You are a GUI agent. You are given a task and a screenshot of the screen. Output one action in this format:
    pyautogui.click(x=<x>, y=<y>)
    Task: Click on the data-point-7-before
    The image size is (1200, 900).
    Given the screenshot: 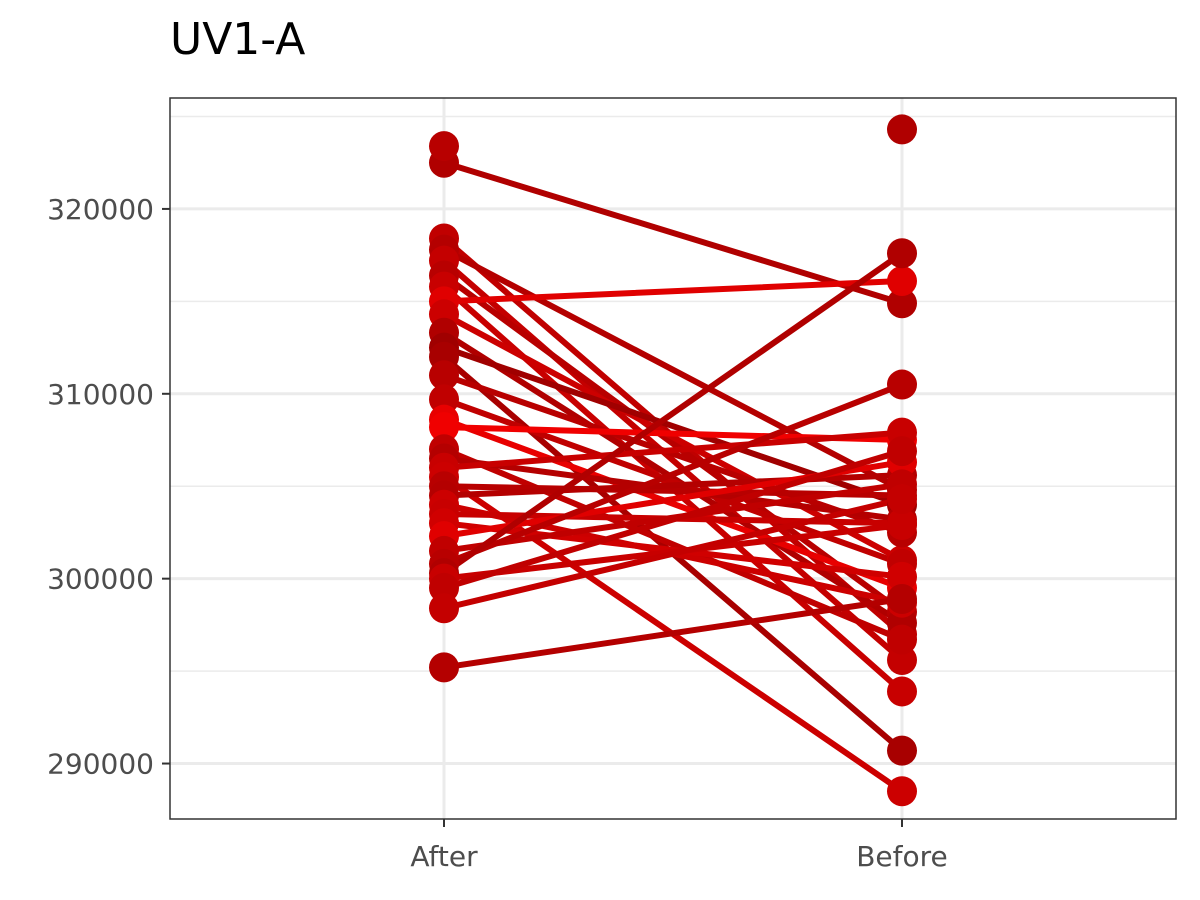 What is the action you would take?
    pyautogui.click(x=902, y=281)
    